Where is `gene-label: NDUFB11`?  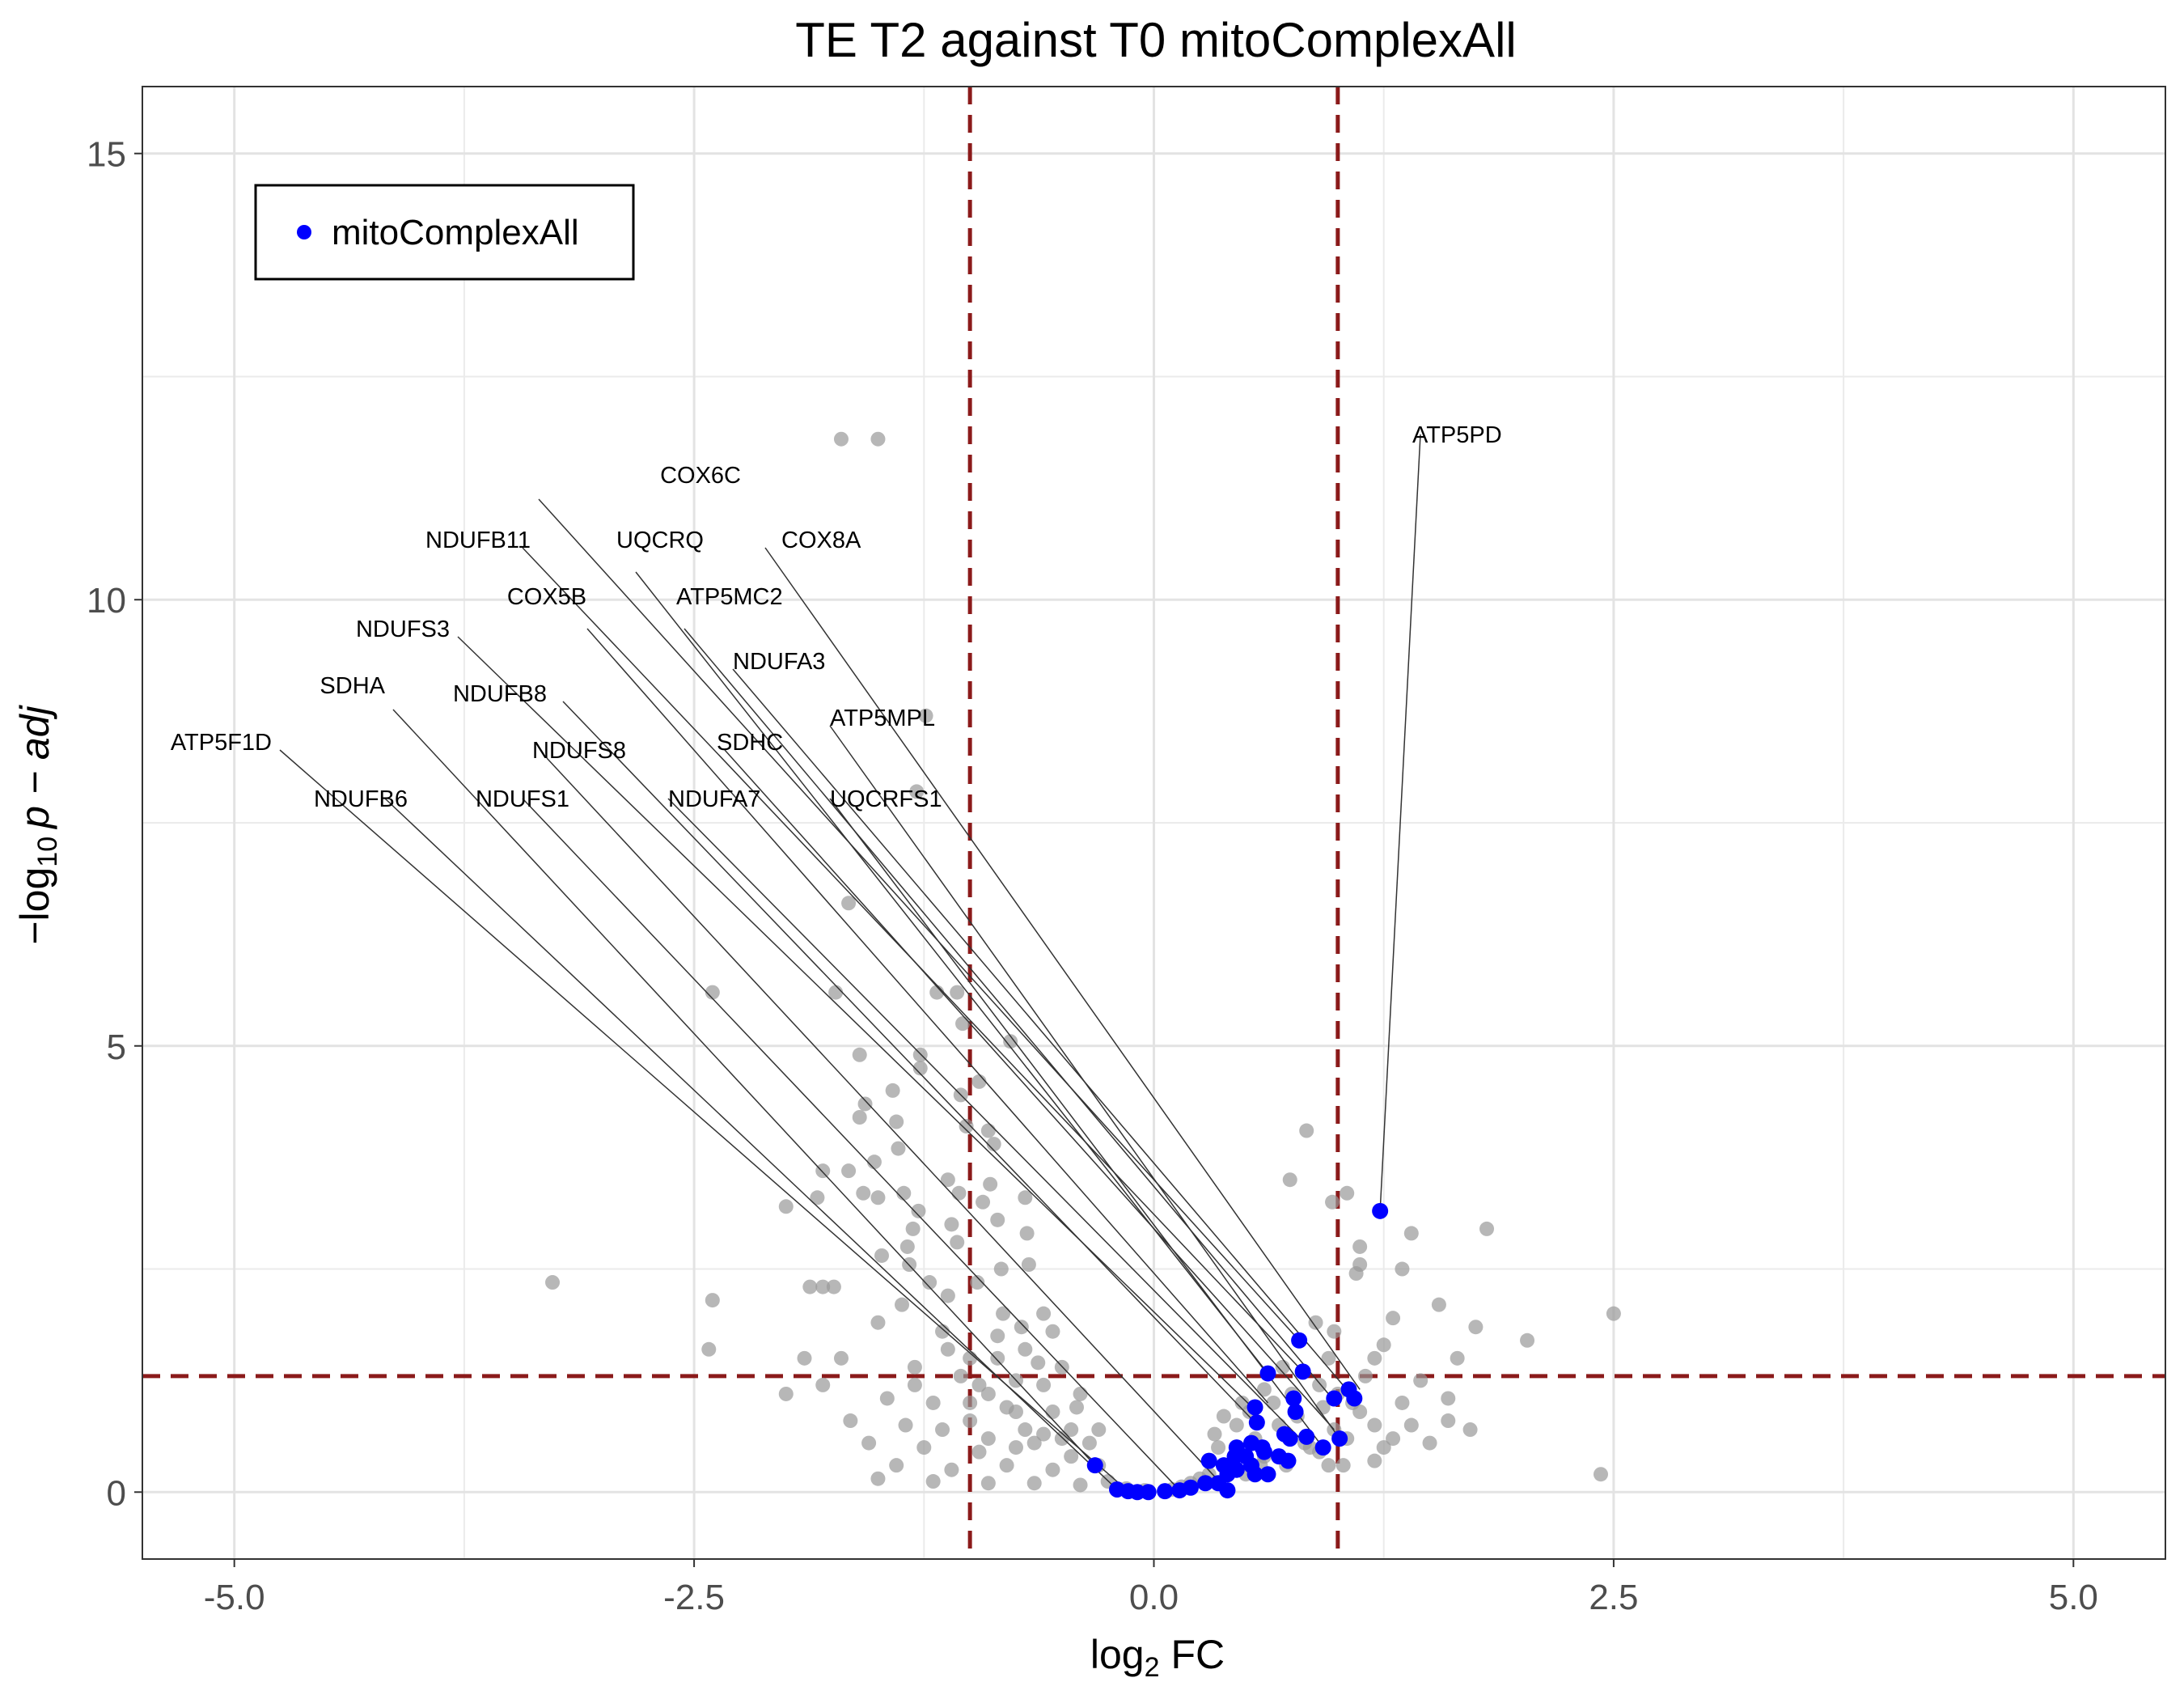 gene-label: NDUFB11 is located at coordinates (478, 540).